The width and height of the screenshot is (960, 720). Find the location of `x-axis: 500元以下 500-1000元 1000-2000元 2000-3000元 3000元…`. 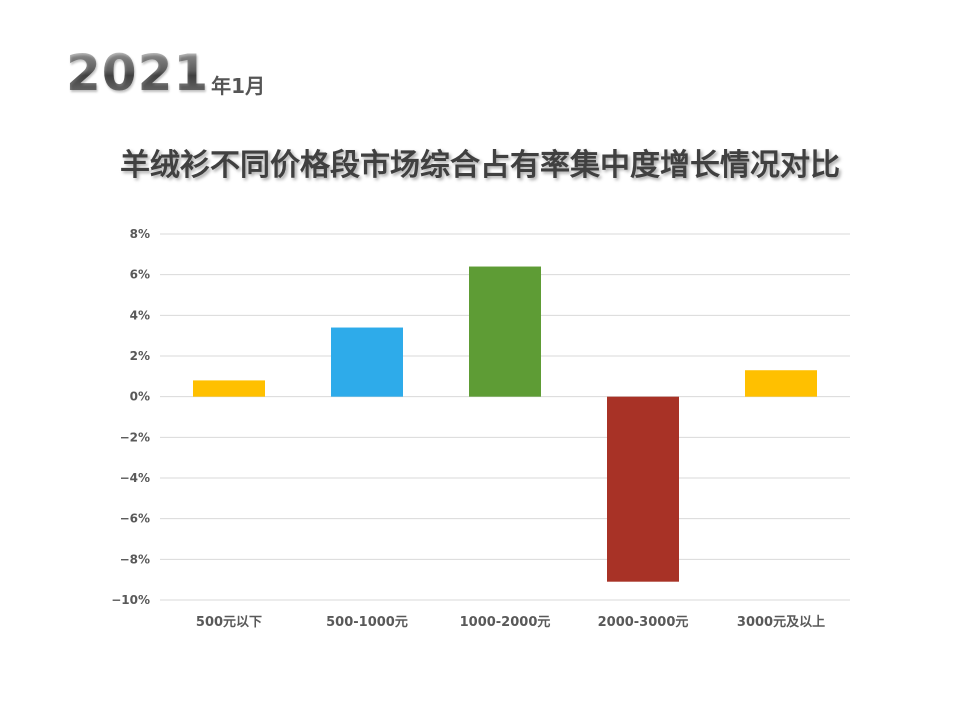

x-axis: 500元以下 500-1000元 1000-2000元 2000-3000元 3000元… is located at coordinates (510, 622).